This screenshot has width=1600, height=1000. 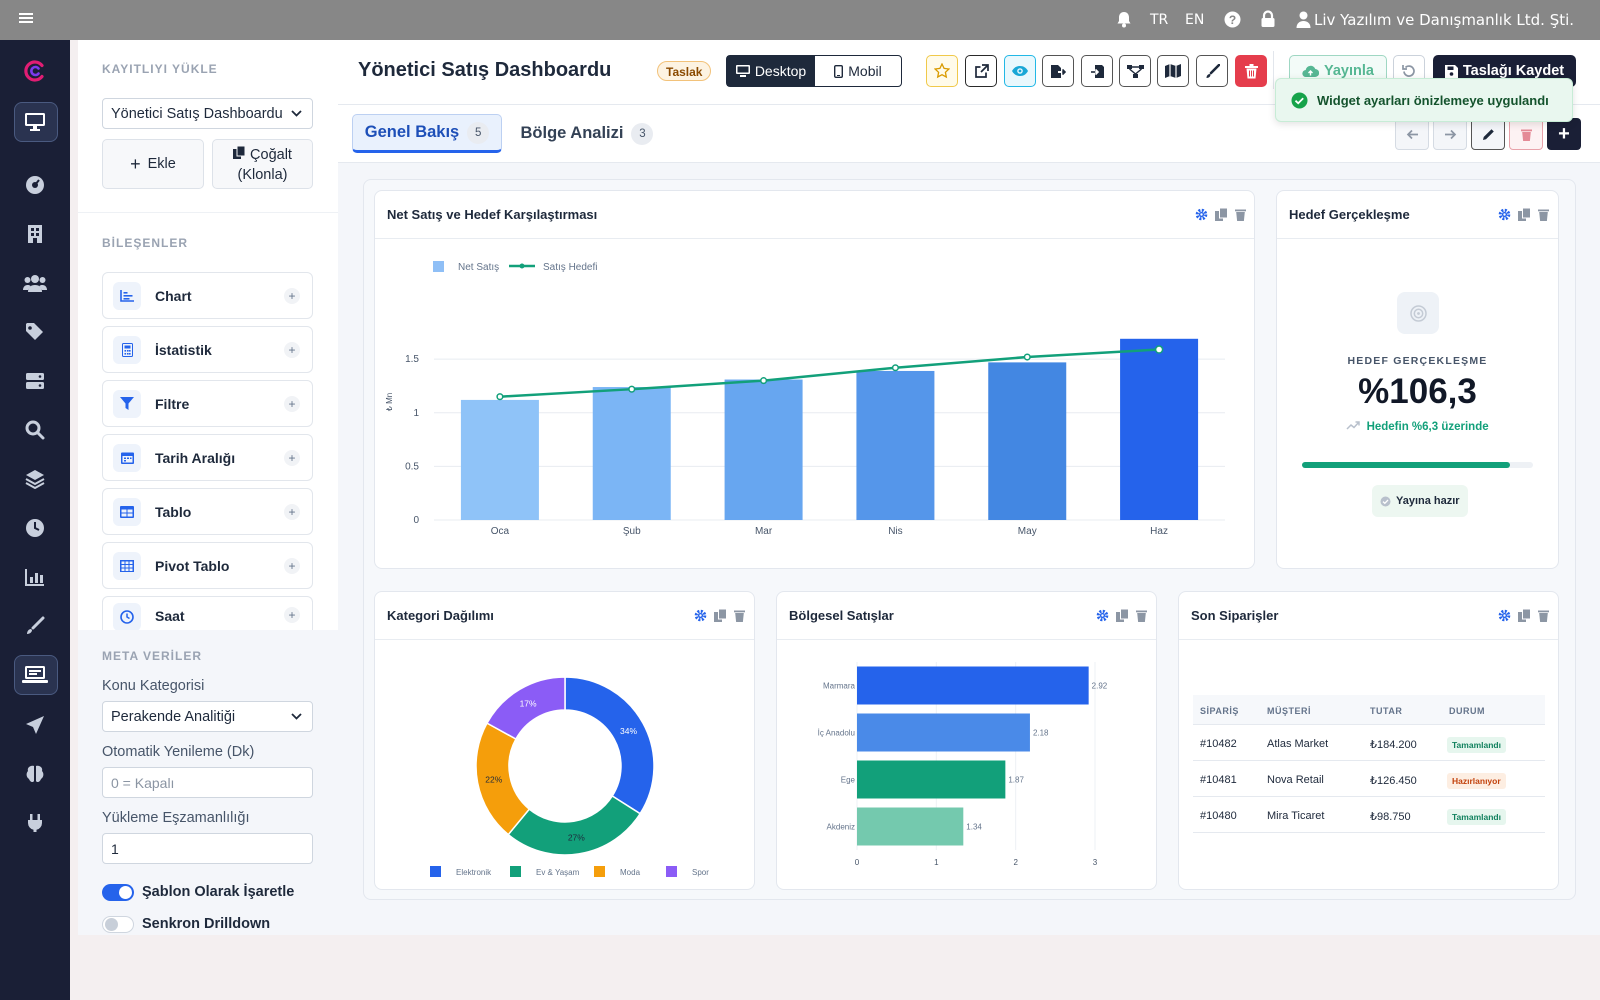 What do you see at coordinates (35, 122) in the screenshot?
I see `monitor-icon` at bounding box center [35, 122].